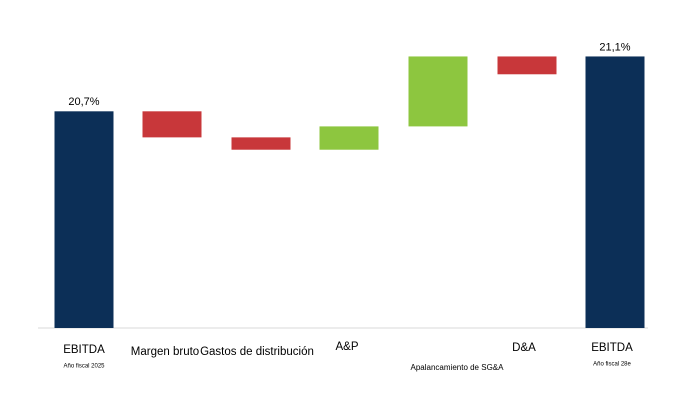 This screenshot has width=680, height=408. Describe the element at coordinates (612, 365) in the screenshot. I see `category-note: Año fiscal 28e` at that location.